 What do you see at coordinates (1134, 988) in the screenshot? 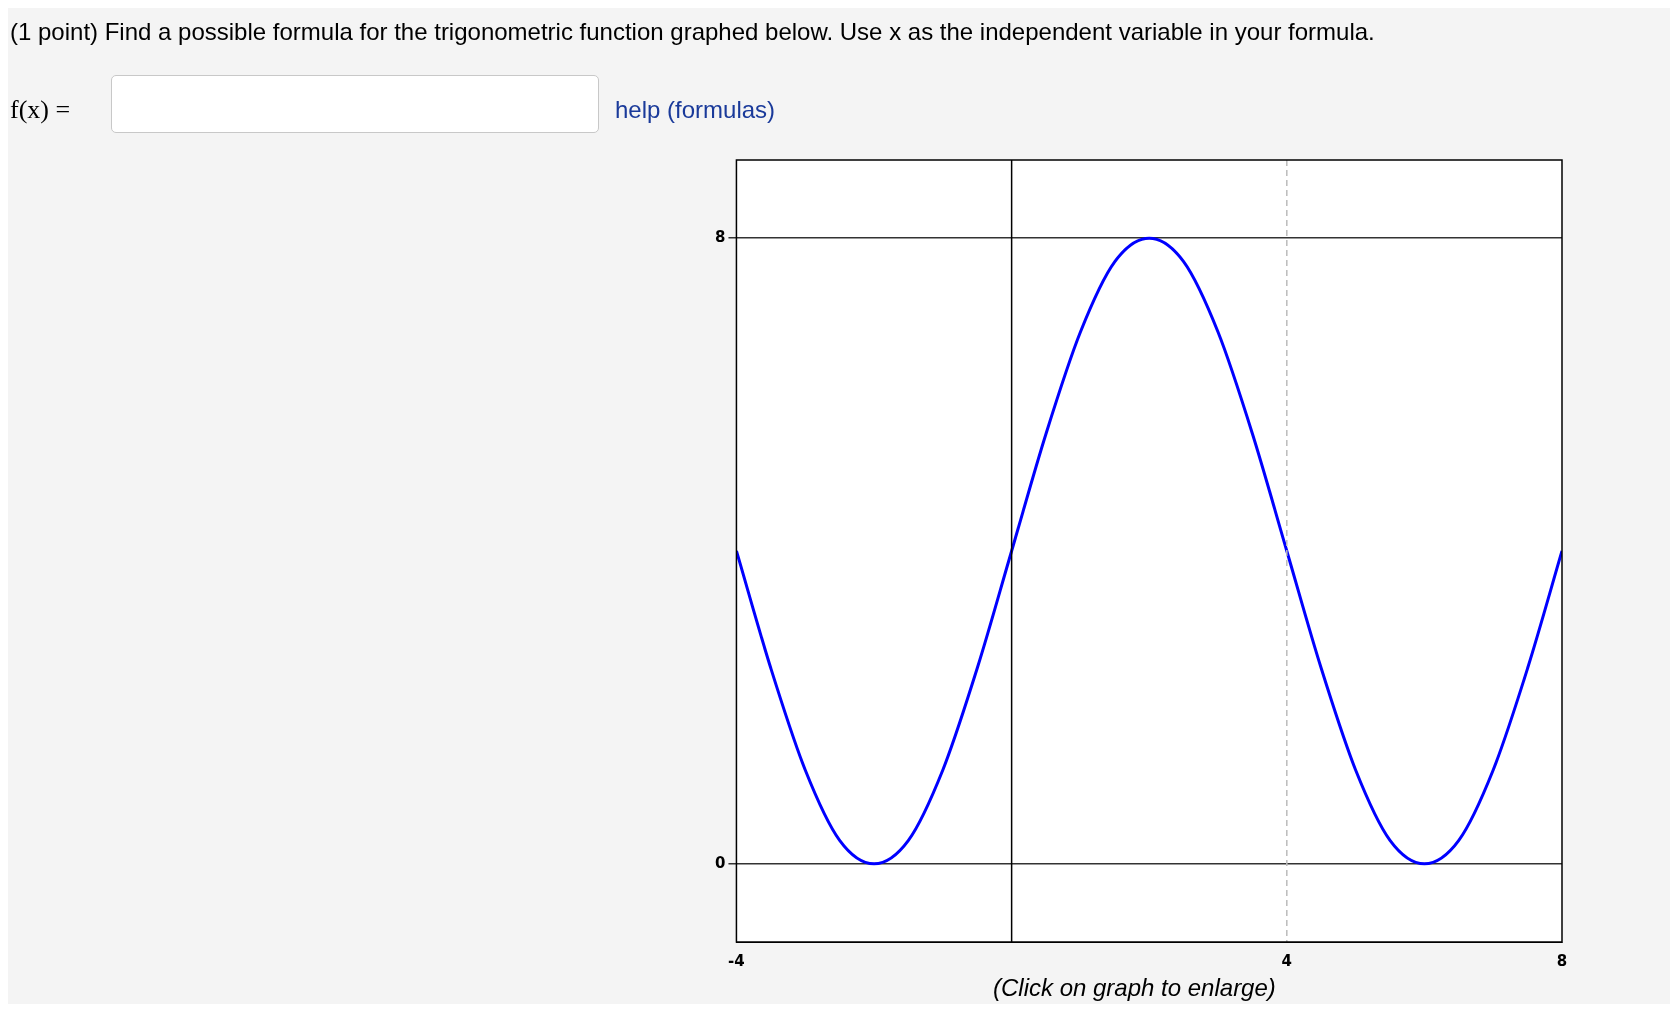
I see `text: (Click on graph to enlarge)` at bounding box center [1134, 988].